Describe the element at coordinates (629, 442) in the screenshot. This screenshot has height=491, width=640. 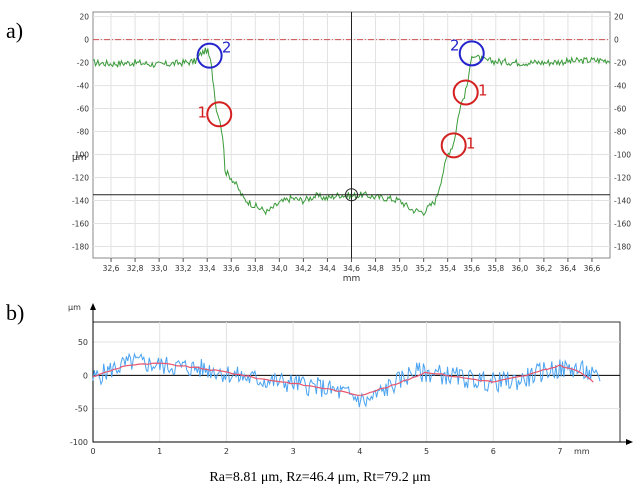
I see `x-axis-arrow-head` at that location.